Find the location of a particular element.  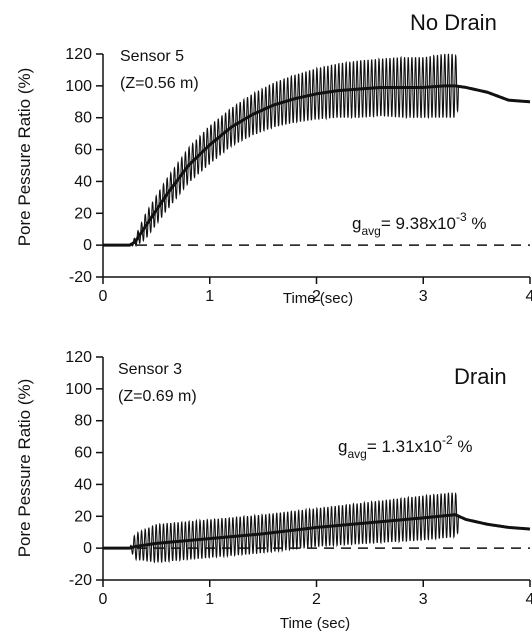

panel-title: No Drain is located at coordinates (453, 22).